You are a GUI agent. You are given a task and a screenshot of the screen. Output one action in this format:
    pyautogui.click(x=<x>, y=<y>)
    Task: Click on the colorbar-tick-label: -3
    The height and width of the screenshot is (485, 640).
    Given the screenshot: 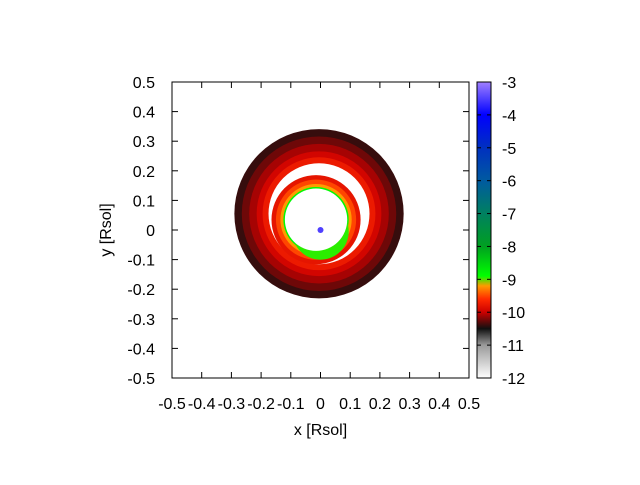 What is the action you would take?
    pyautogui.click(x=509, y=83)
    